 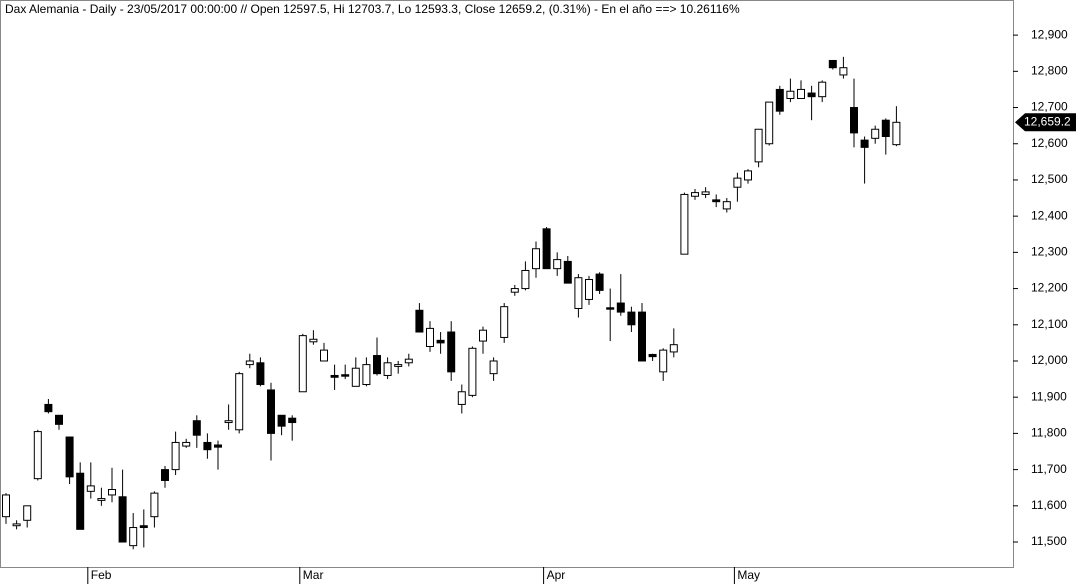 What do you see at coordinates (748, 575) in the screenshot?
I see `x-tick-label: May` at bounding box center [748, 575].